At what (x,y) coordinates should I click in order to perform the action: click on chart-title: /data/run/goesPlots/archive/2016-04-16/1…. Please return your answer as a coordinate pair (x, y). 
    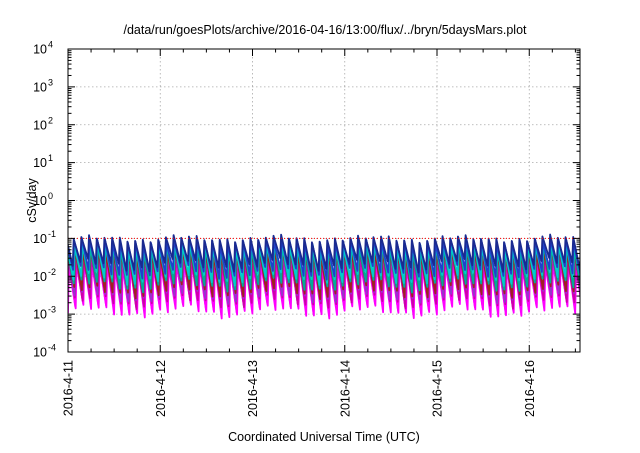
    Looking at the image, I should click on (325, 30).